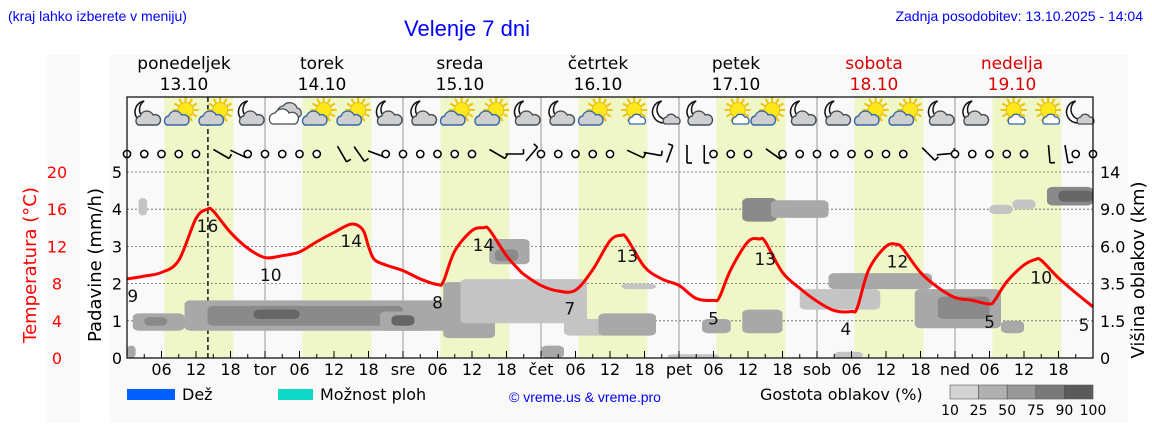 The height and width of the screenshot is (447, 1152). I want to click on precipitation-tick-label: 2, so click(117, 284).